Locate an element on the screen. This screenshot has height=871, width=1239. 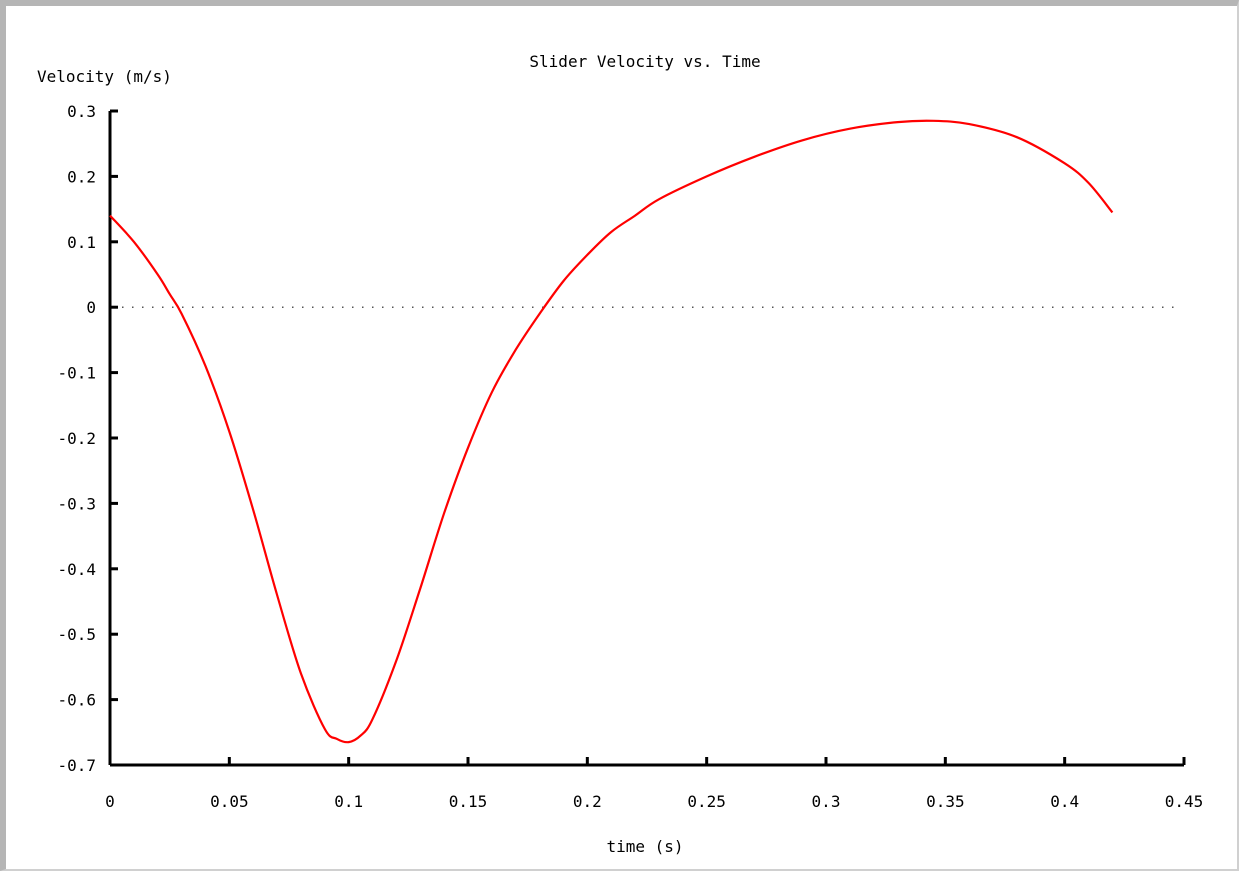
x-tick-label: 0.05 is located at coordinates (229, 801).